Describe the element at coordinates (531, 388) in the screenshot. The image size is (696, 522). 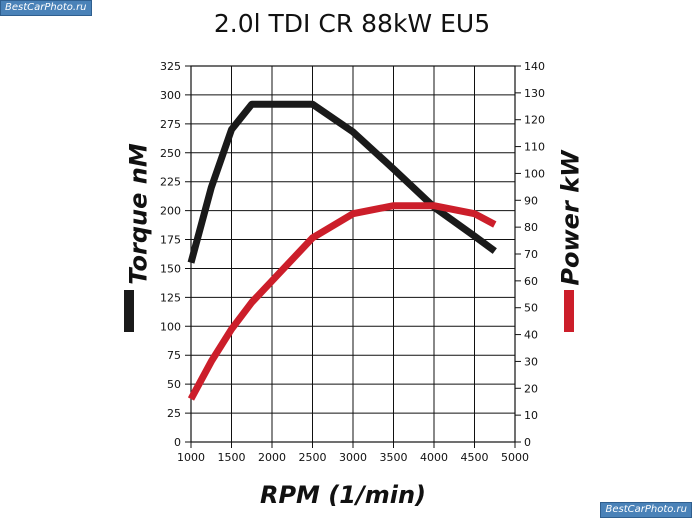
I see `y-right-tick-label: 20` at that location.